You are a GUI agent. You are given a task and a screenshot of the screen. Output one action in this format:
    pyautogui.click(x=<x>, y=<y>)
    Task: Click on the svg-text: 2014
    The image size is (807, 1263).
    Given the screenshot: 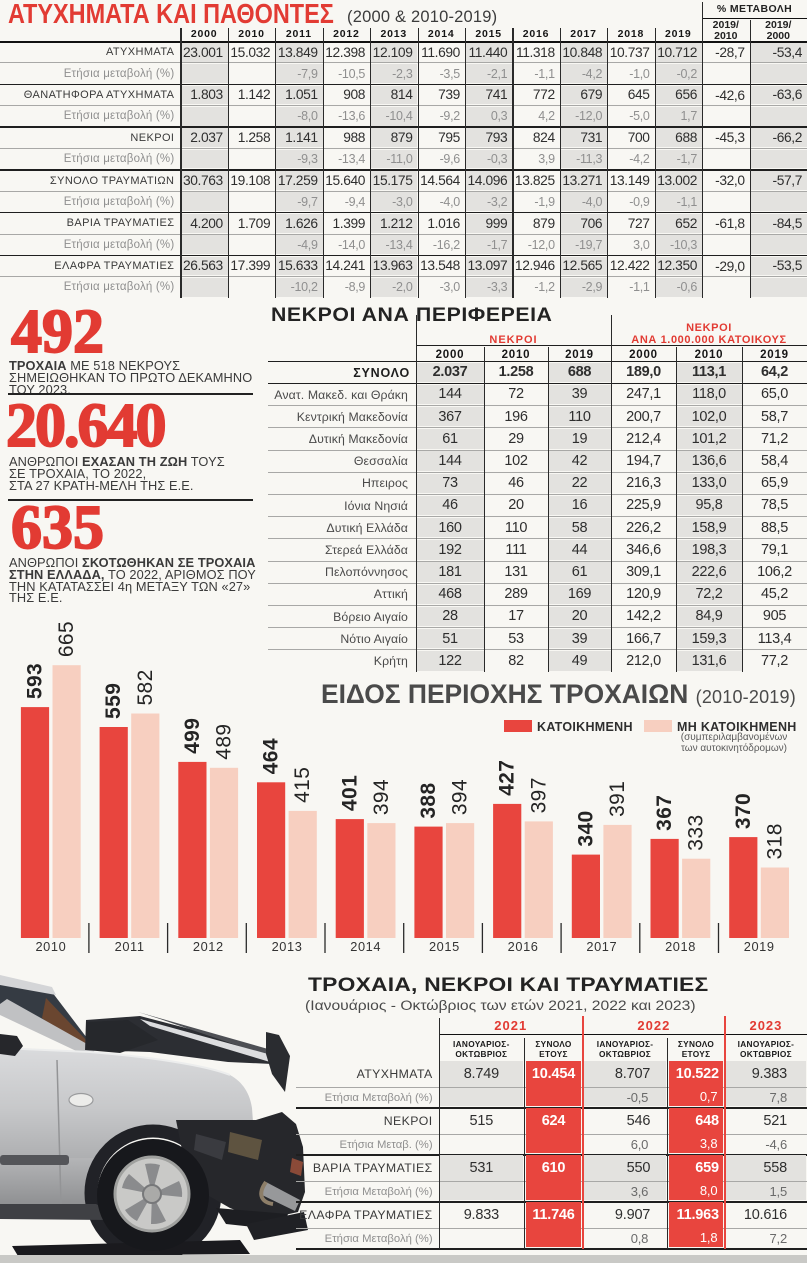 What is the action you would take?
    pyautogui.click(x=365, y=946)
    